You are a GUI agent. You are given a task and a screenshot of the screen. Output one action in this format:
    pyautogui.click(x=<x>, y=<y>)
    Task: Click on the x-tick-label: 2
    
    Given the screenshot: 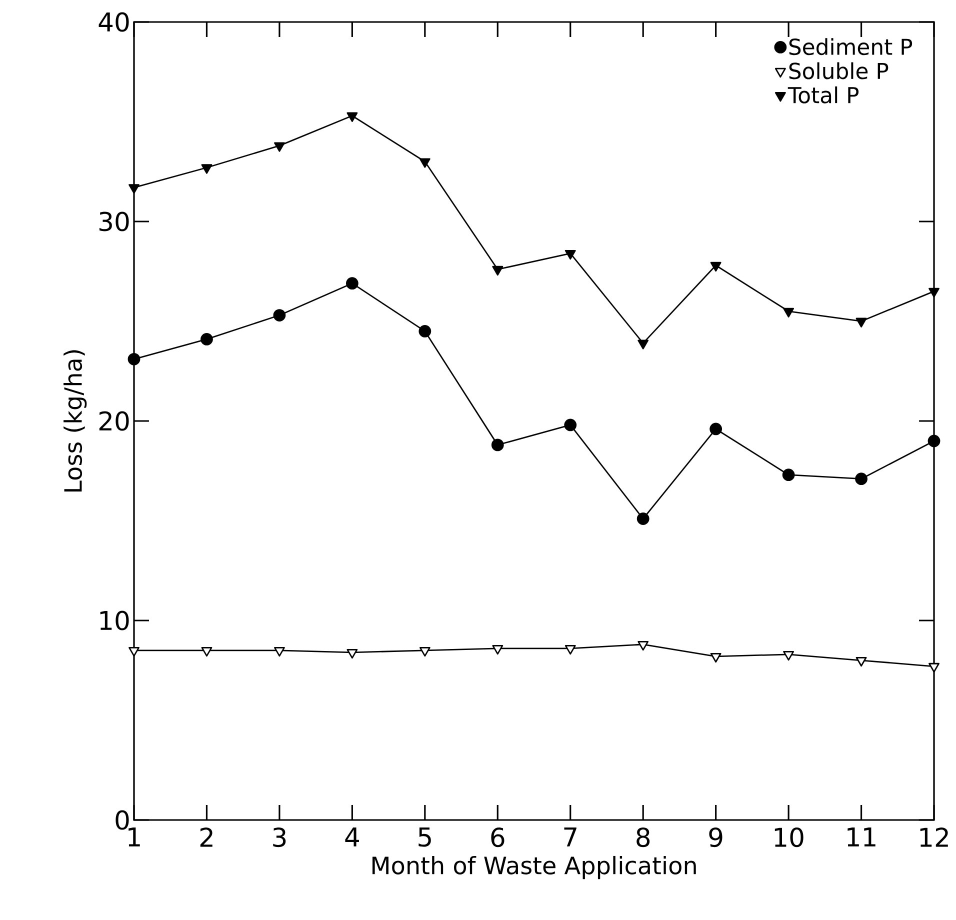 What is the action you would take?
    pyautogui.click(x=206, y=837)
    